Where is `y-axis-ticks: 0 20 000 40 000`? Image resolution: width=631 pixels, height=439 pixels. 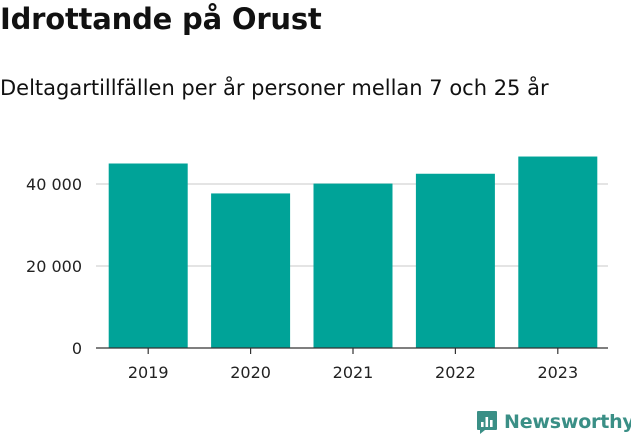
y-axis-ticks: 0 20 000 40 000 is located at coordinates (54, 266).